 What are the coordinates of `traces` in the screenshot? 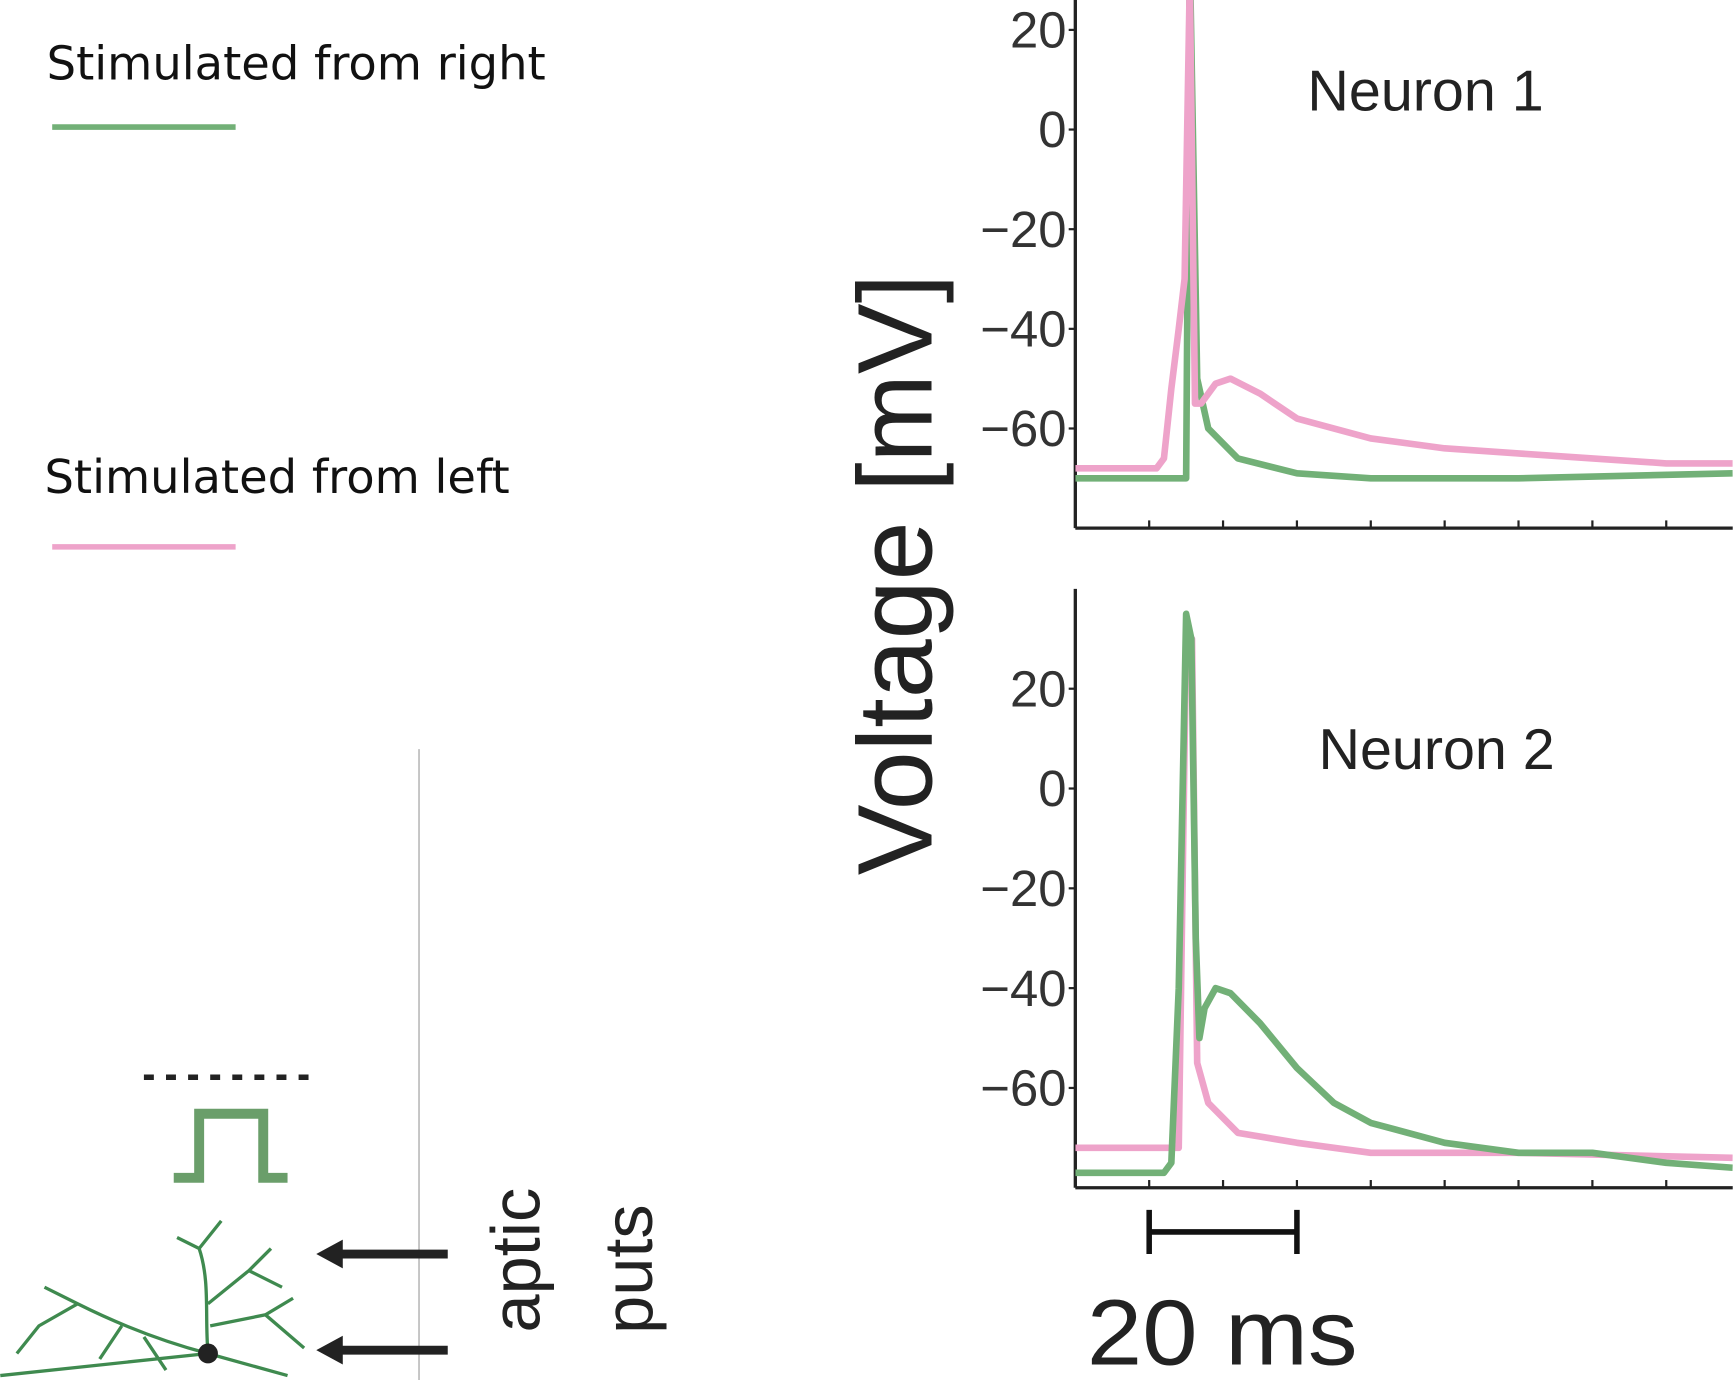 It's located at (1404, 241).